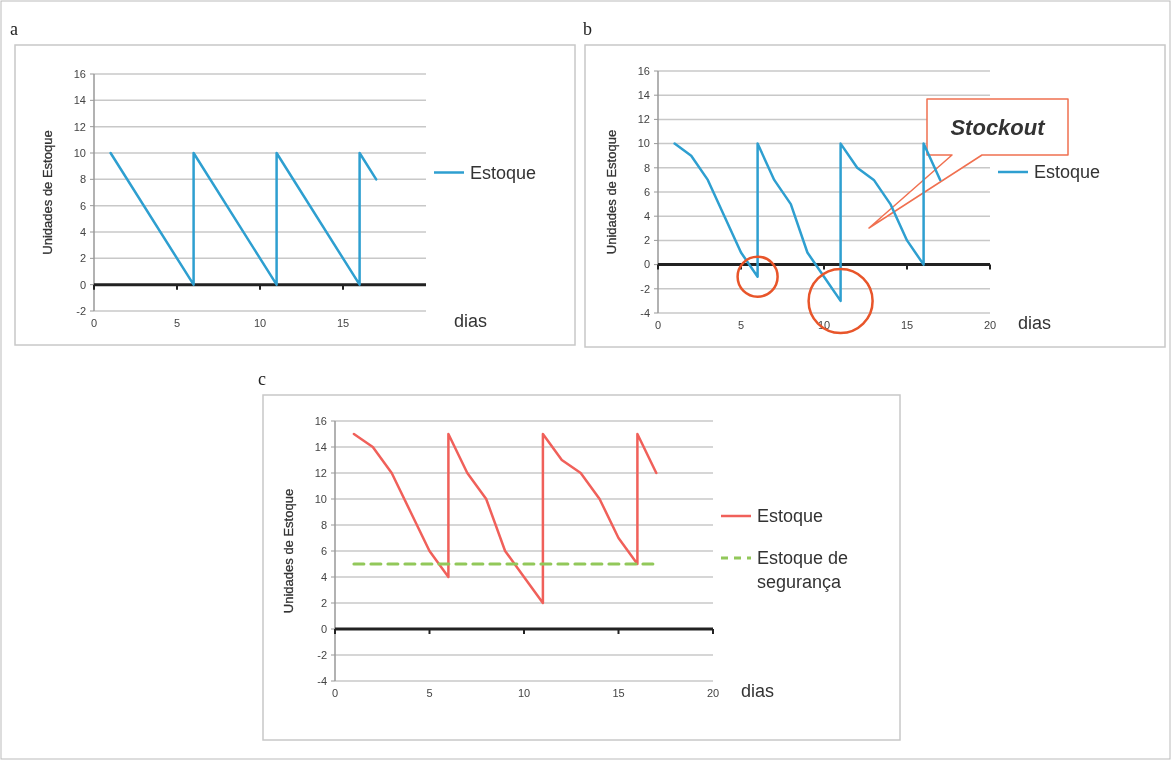 The height and width of the screenshot is (760, 1171). What do you see at coordinates (803, 570) in the screenshot?
I see `legend-label: Estoque de segurança` at bounding box center [803, 570].